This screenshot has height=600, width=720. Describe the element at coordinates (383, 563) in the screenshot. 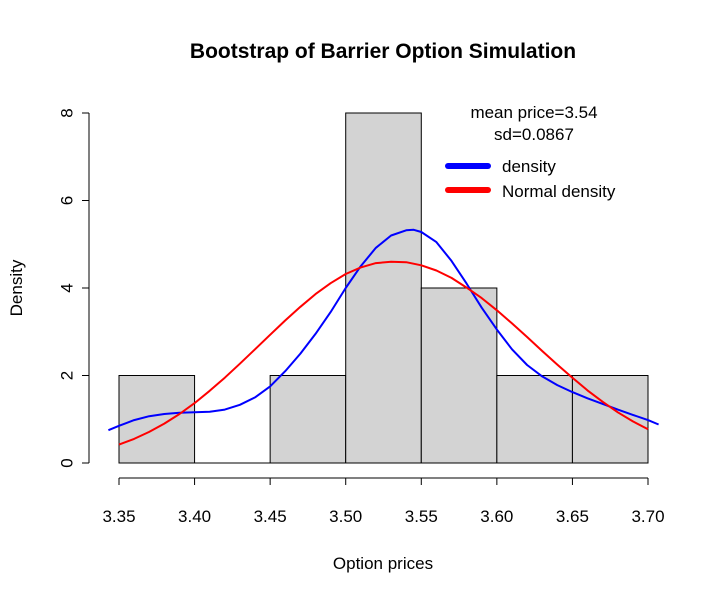

I see `x-axis-label: Option prices` at that location.